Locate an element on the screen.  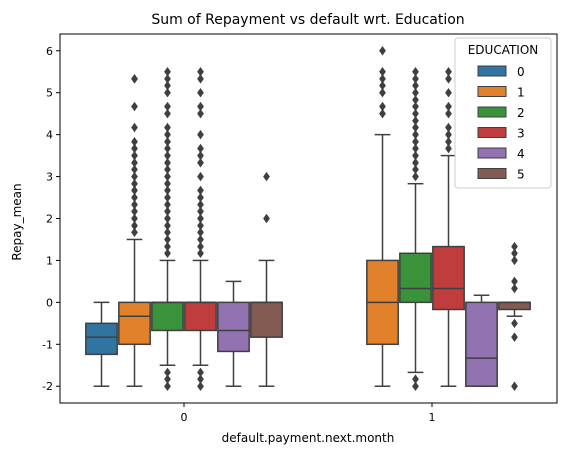
y-tick-label: 0 is located at coordinates (49, 302).